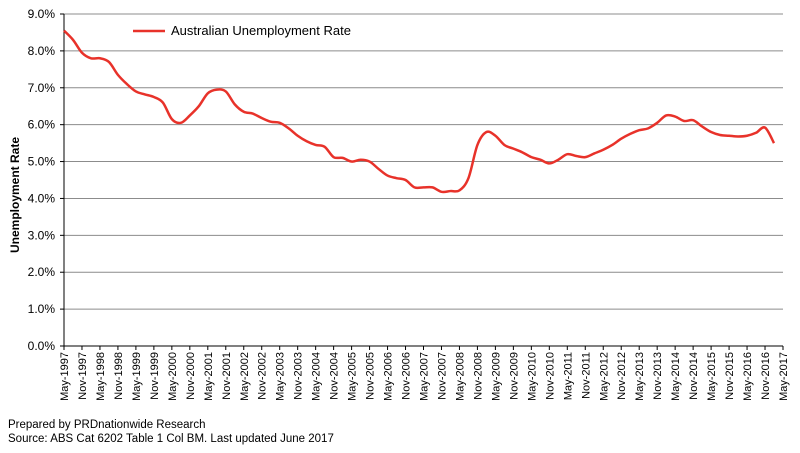  I want to click on x-tick-label: May-2010, so click(532, 376).